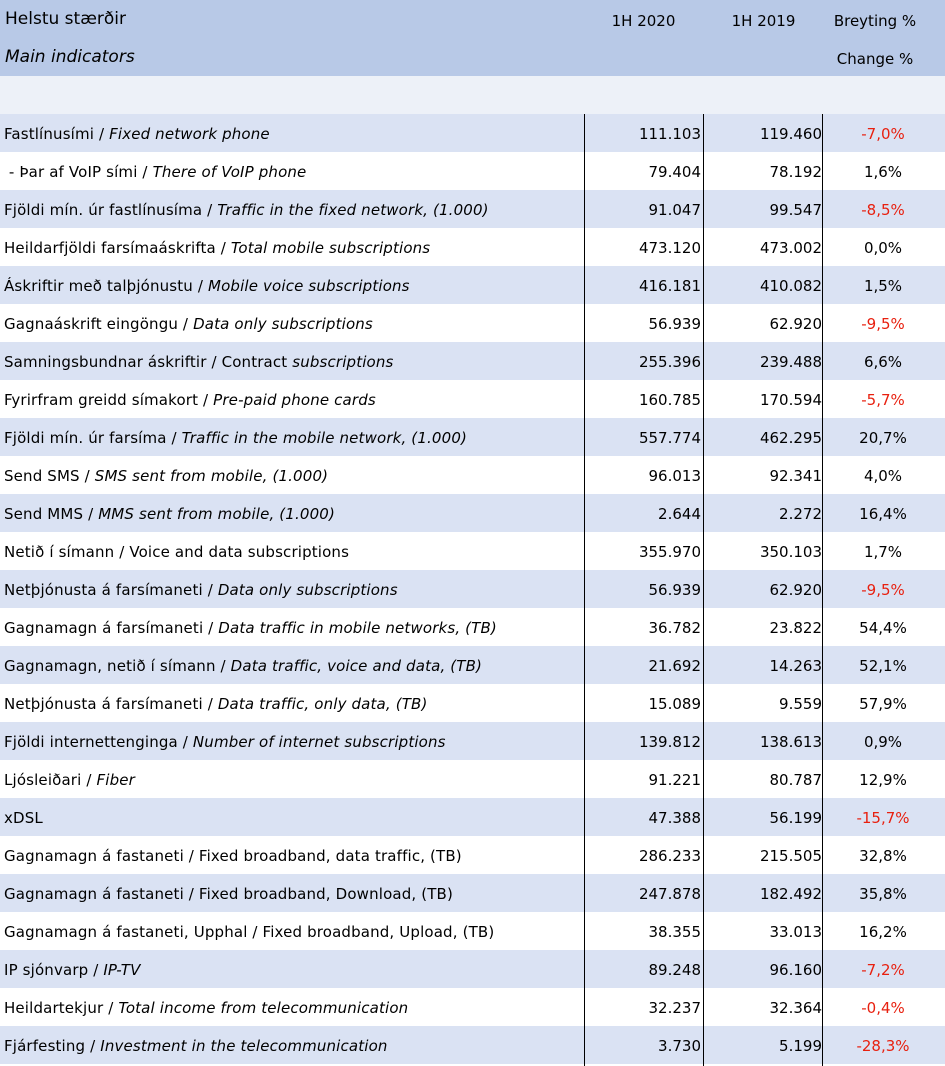 This screenshot has width=945, height=1066. I want to click on value-1h-2019: 5.199, so click(800, 1046).